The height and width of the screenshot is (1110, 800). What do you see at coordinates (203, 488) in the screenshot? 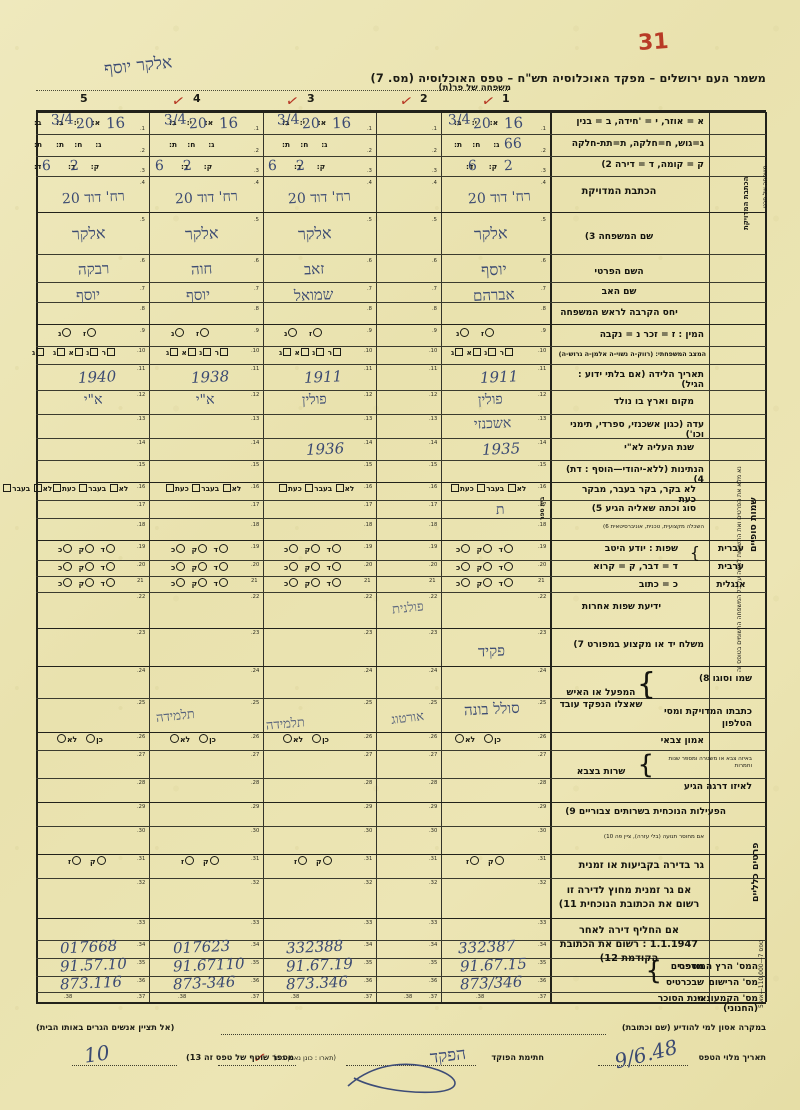
I see `school-options-col-3: לא בעבר כעת` at bounding box center [203, 488].